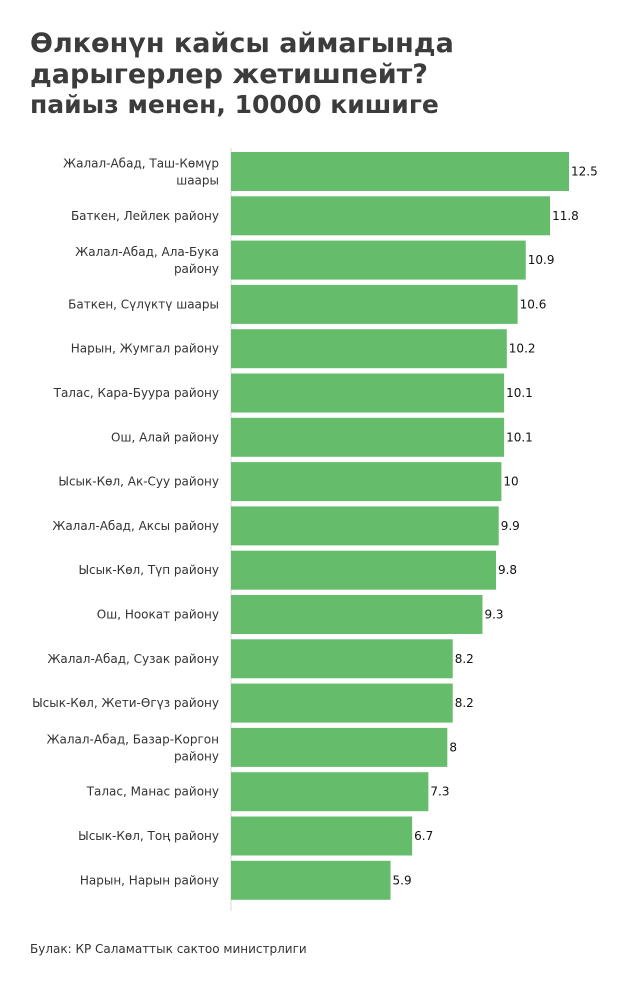  I want to click on value-label-0: 12.5, so click(584, 172).